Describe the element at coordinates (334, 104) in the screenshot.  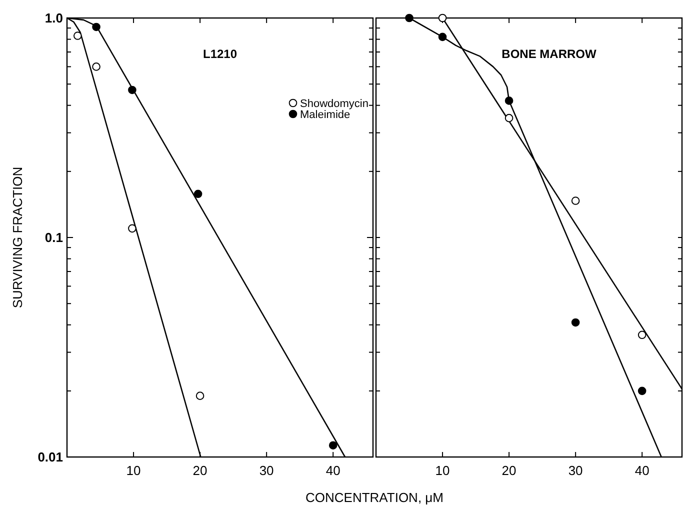
I see `legend-label: Showdomycin` at that location.